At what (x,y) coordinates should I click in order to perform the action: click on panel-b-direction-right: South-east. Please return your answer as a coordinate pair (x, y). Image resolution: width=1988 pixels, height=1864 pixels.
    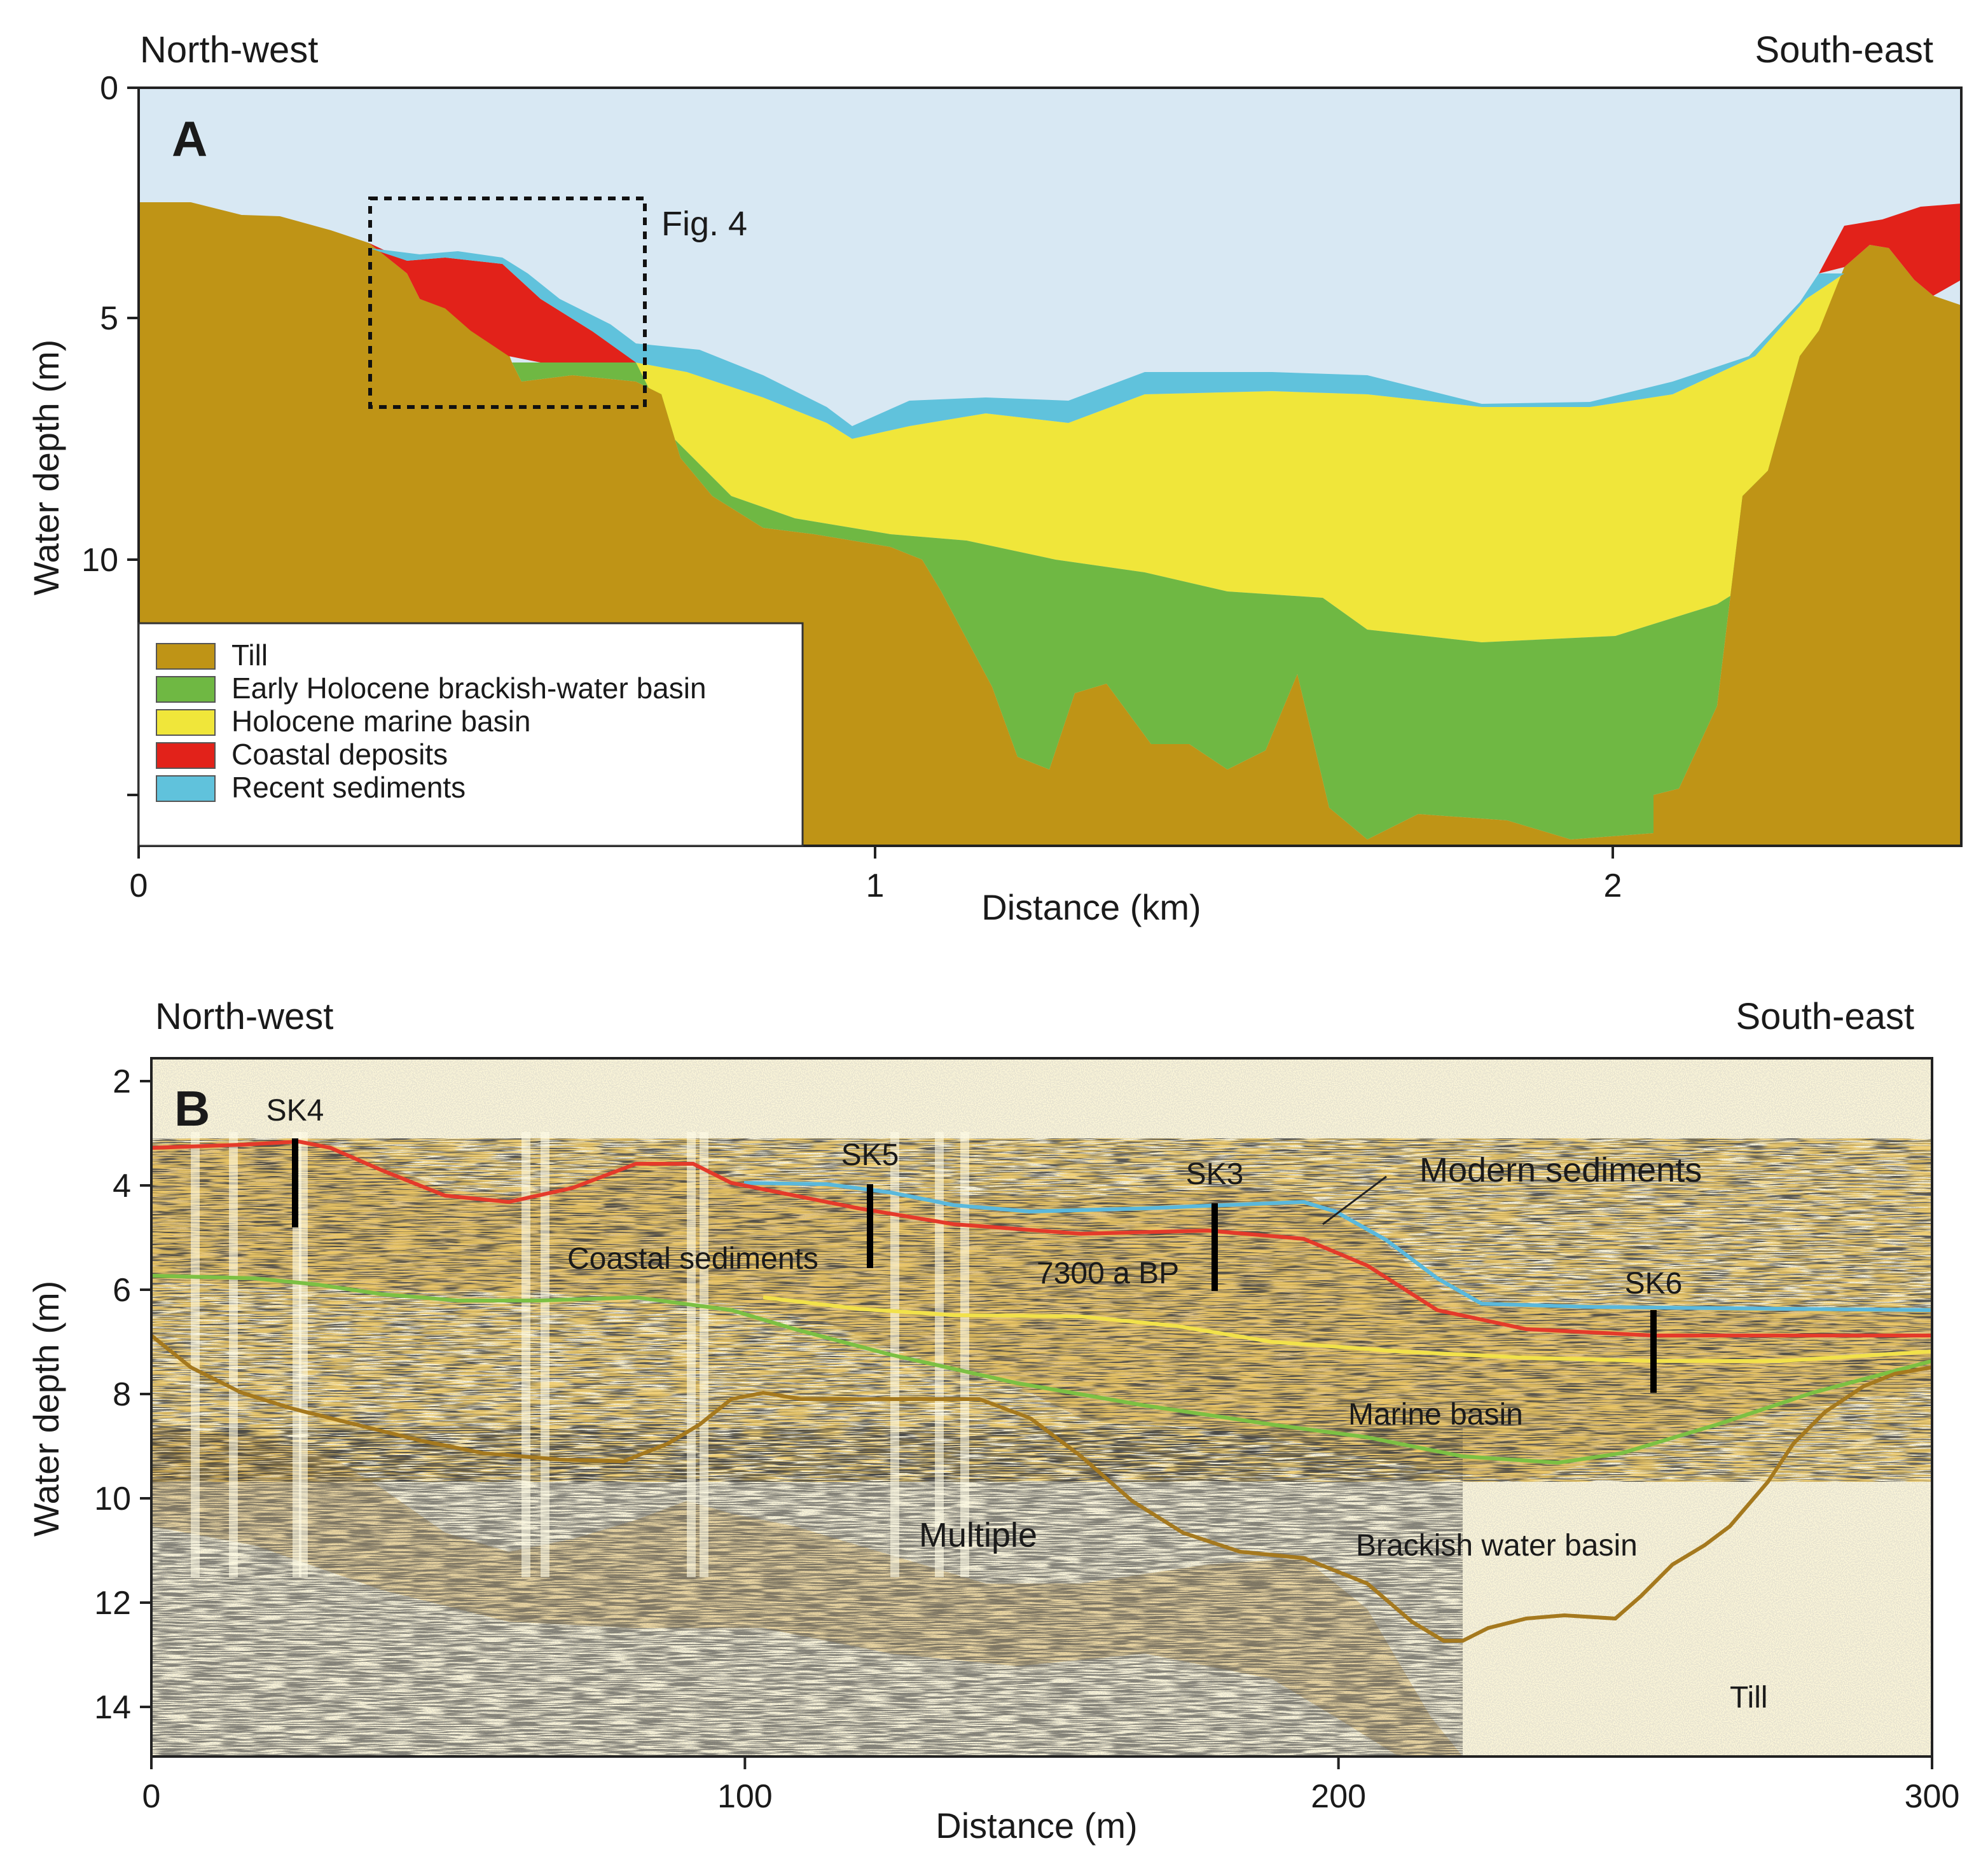
    Looking at the image, I should click on (1825, 1016).